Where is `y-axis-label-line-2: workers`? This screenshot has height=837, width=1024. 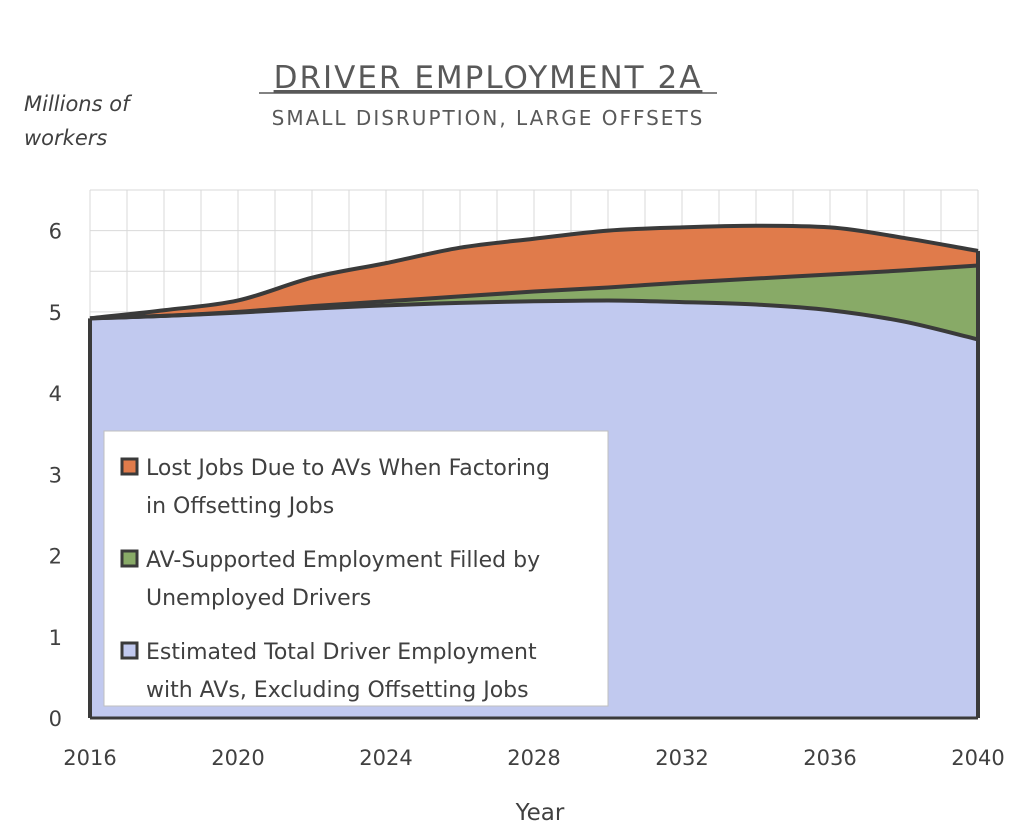 y-axis-label-line-2: workers is located at coordinates (65, 138).